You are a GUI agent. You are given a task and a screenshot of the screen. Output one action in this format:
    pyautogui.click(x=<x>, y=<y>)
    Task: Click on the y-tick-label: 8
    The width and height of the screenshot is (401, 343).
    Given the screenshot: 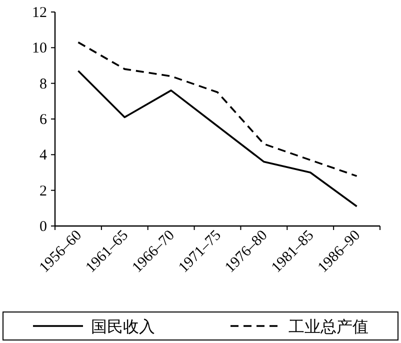 What is the action you would take?
    pyautogui.click(x=43, y=84)
    